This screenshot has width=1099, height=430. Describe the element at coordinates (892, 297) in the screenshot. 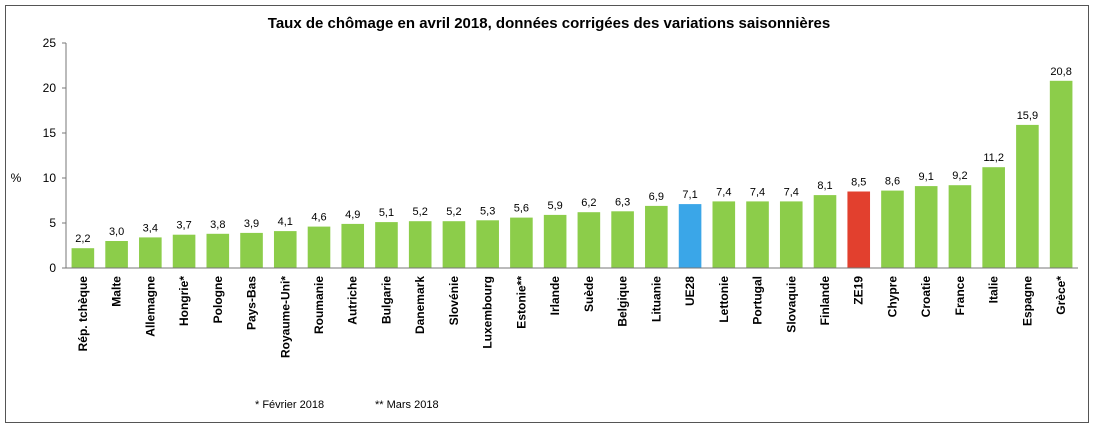

I see `x-tick-label: Chypre` at that location.